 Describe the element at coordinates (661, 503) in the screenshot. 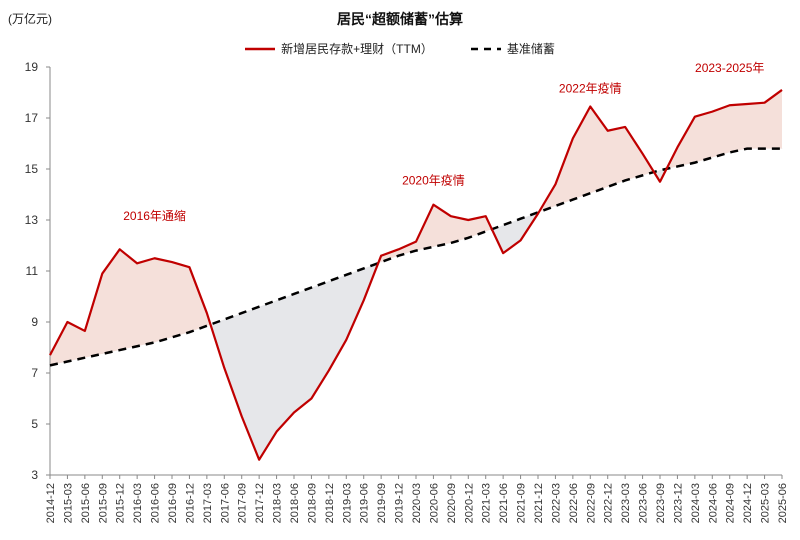

I see `x-tick-label: 2023-09` at that location.